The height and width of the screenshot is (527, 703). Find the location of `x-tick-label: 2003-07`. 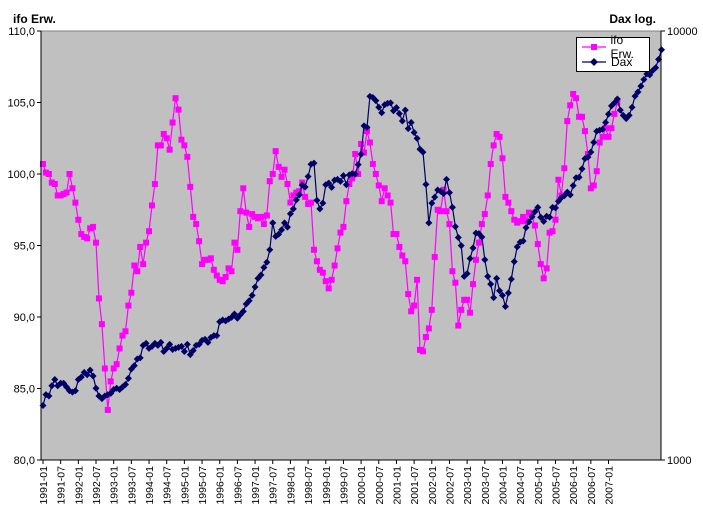

x-tick-label: 2003-07 is located at coordinates (486, 485).